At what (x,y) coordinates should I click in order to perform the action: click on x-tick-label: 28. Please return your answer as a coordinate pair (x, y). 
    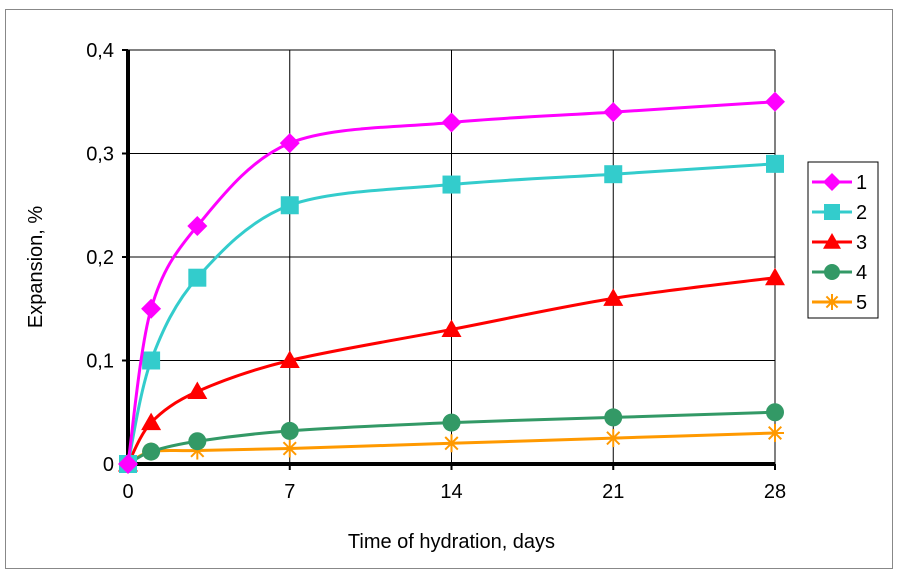
    Looking at the image, I should click on (775, 492).